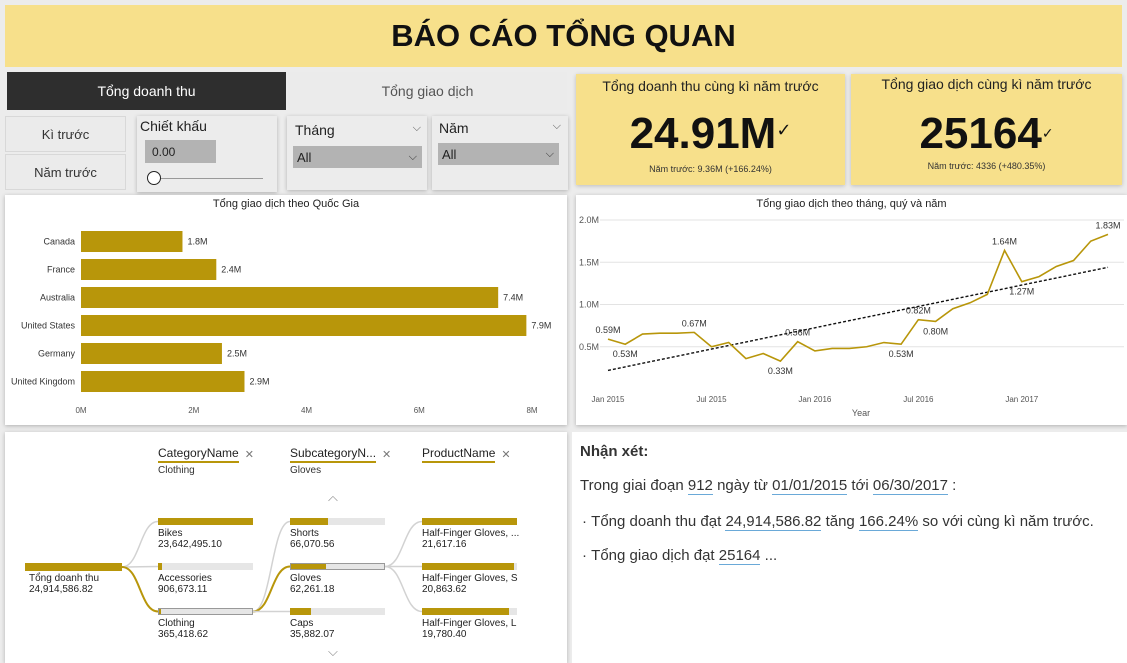  Describe the element at coordinates (711, 399) in the screenshot. I see `x-tick-label: Jul 2015` at that location.